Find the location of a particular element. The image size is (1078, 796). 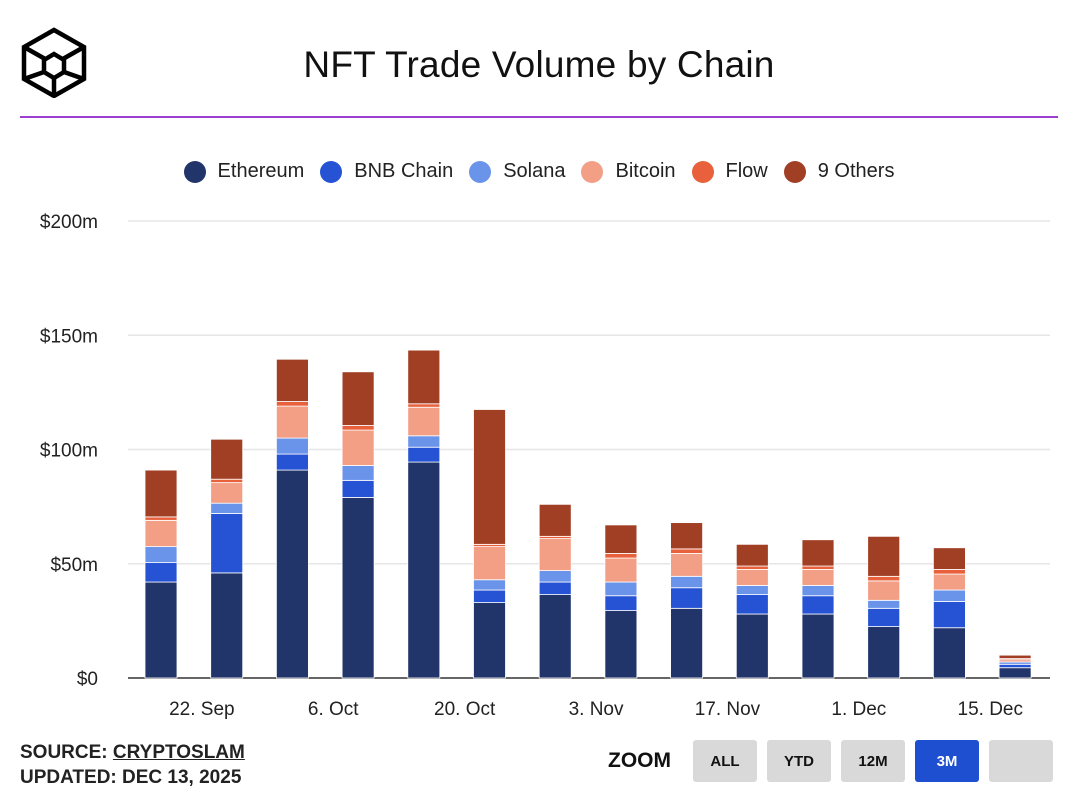

zoom-all-button: ALL is located at coordinates (725, 761).